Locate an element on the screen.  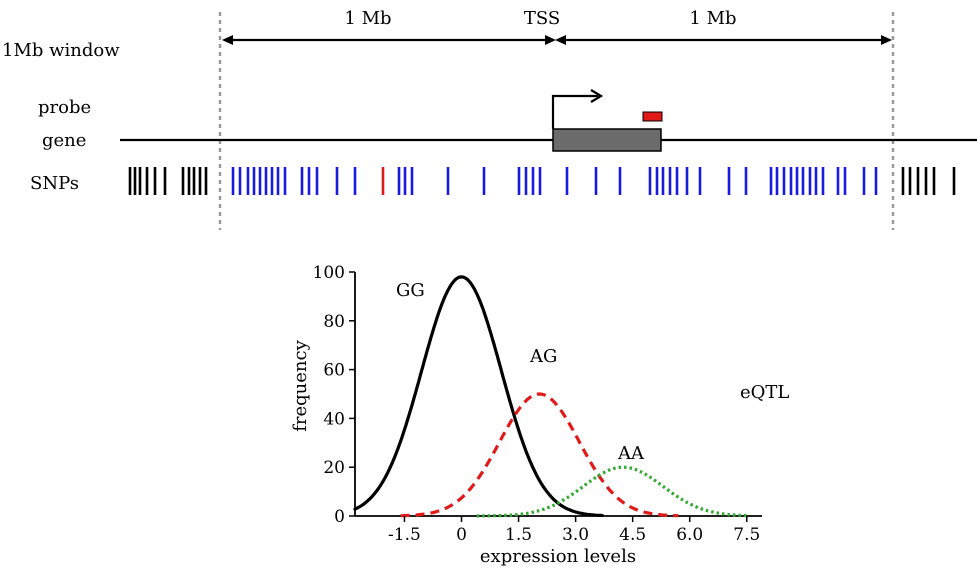
series-line-aa is located at coordinates (611, 491).